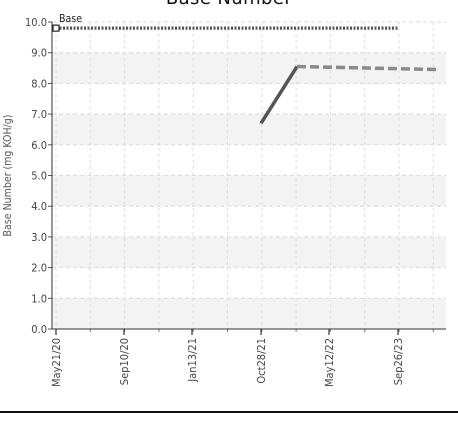  Describe the element at coordinates (39, 237) in the screenshot. I see `y-tick-label: 3.0` at that location.